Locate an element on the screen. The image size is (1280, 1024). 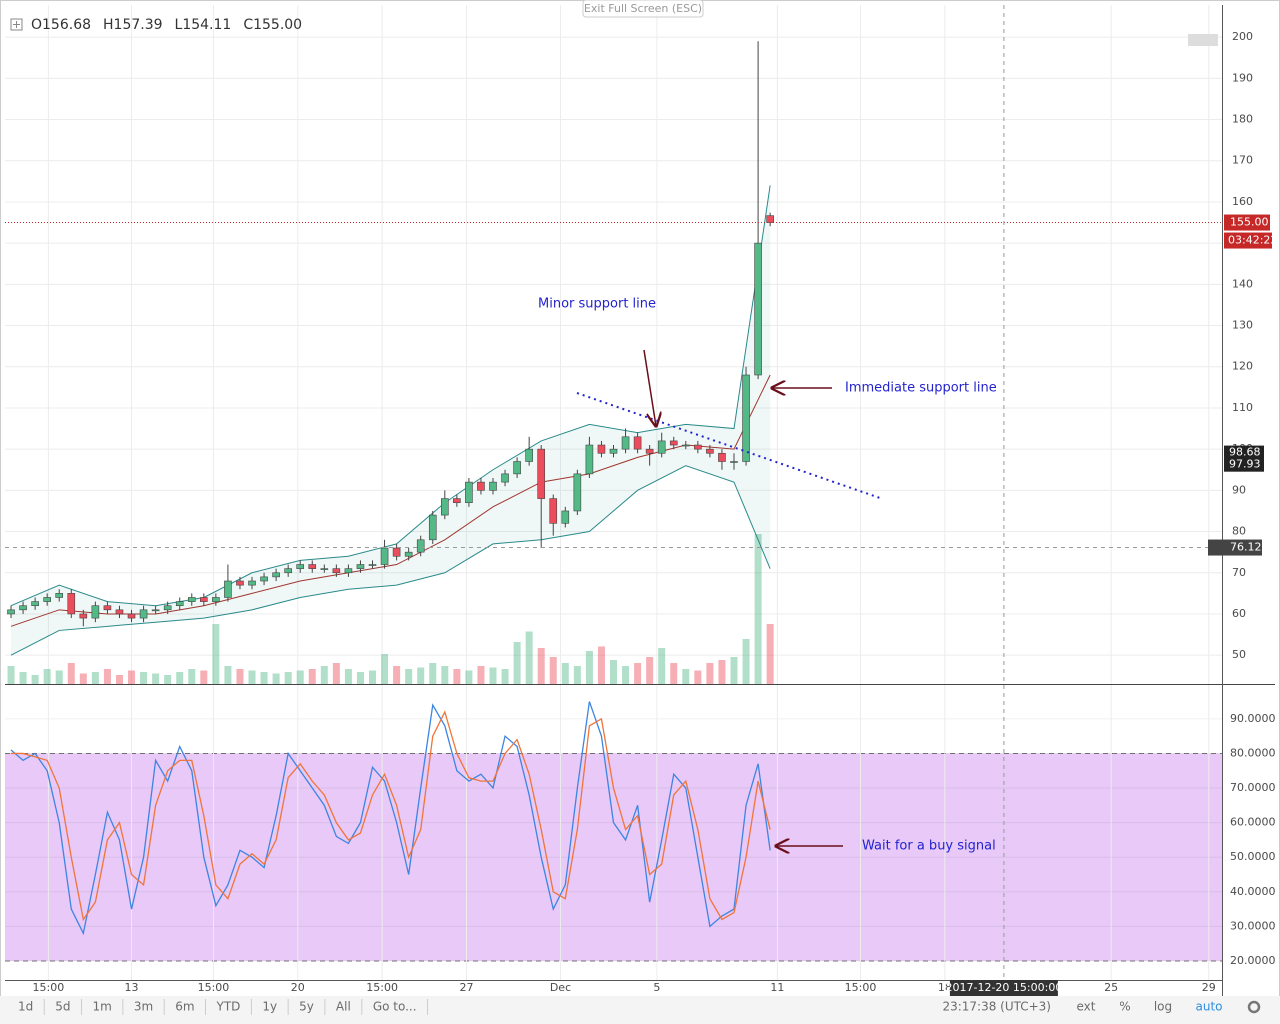
exit-fullscreen-label: Exit Full Screen (ESC) is located at coordinates (643, 8).